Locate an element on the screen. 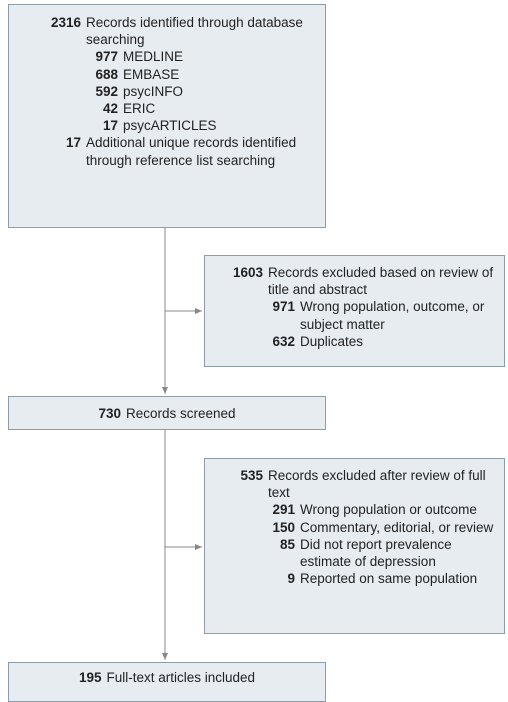 The height and width of the screenshot is (702, 508). label: Duplicates is located at coordinates (332, 341).